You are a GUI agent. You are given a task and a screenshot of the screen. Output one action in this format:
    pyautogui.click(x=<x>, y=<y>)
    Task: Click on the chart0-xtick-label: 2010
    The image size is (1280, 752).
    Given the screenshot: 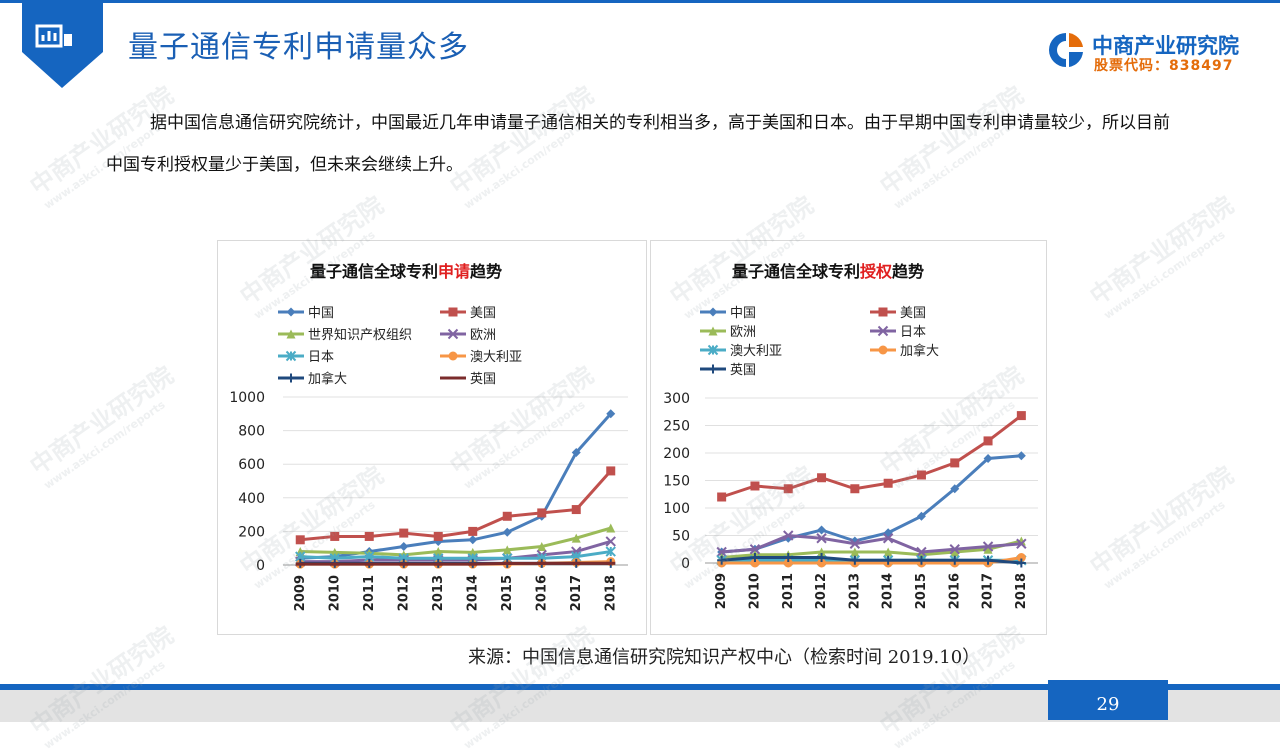 What is the action you would take?
    pyautogui.click(x=334, y=593)
    